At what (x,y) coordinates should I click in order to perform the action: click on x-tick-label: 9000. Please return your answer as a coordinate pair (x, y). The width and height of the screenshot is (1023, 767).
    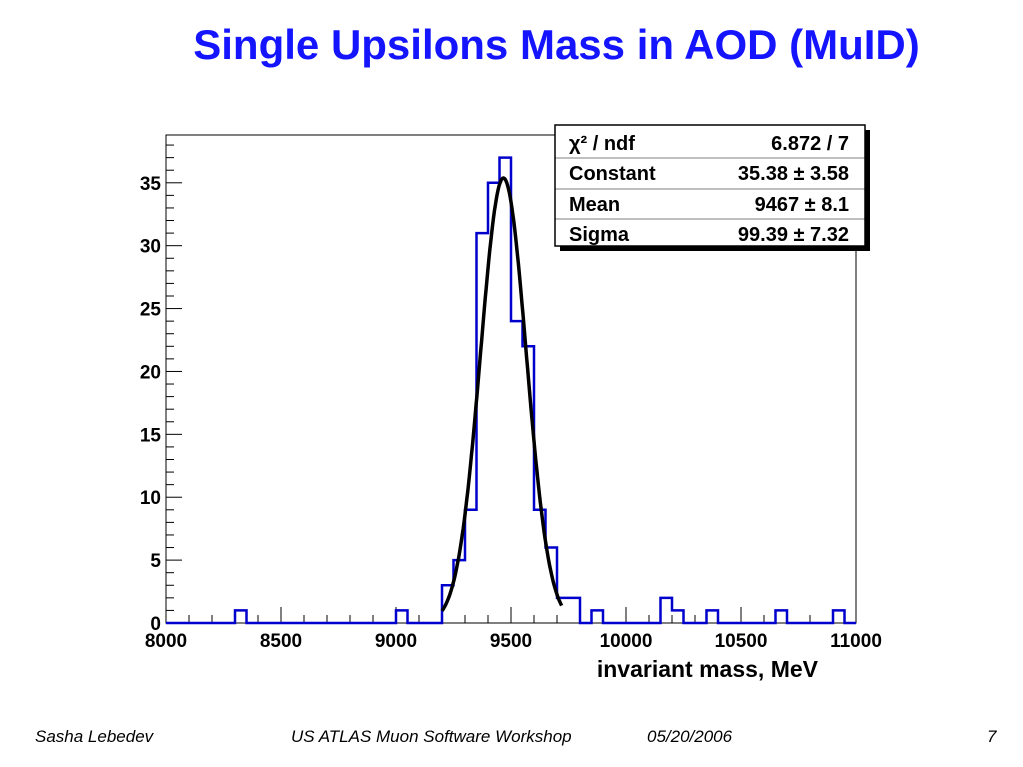
    Looking at the image, I should click on (396, 641).